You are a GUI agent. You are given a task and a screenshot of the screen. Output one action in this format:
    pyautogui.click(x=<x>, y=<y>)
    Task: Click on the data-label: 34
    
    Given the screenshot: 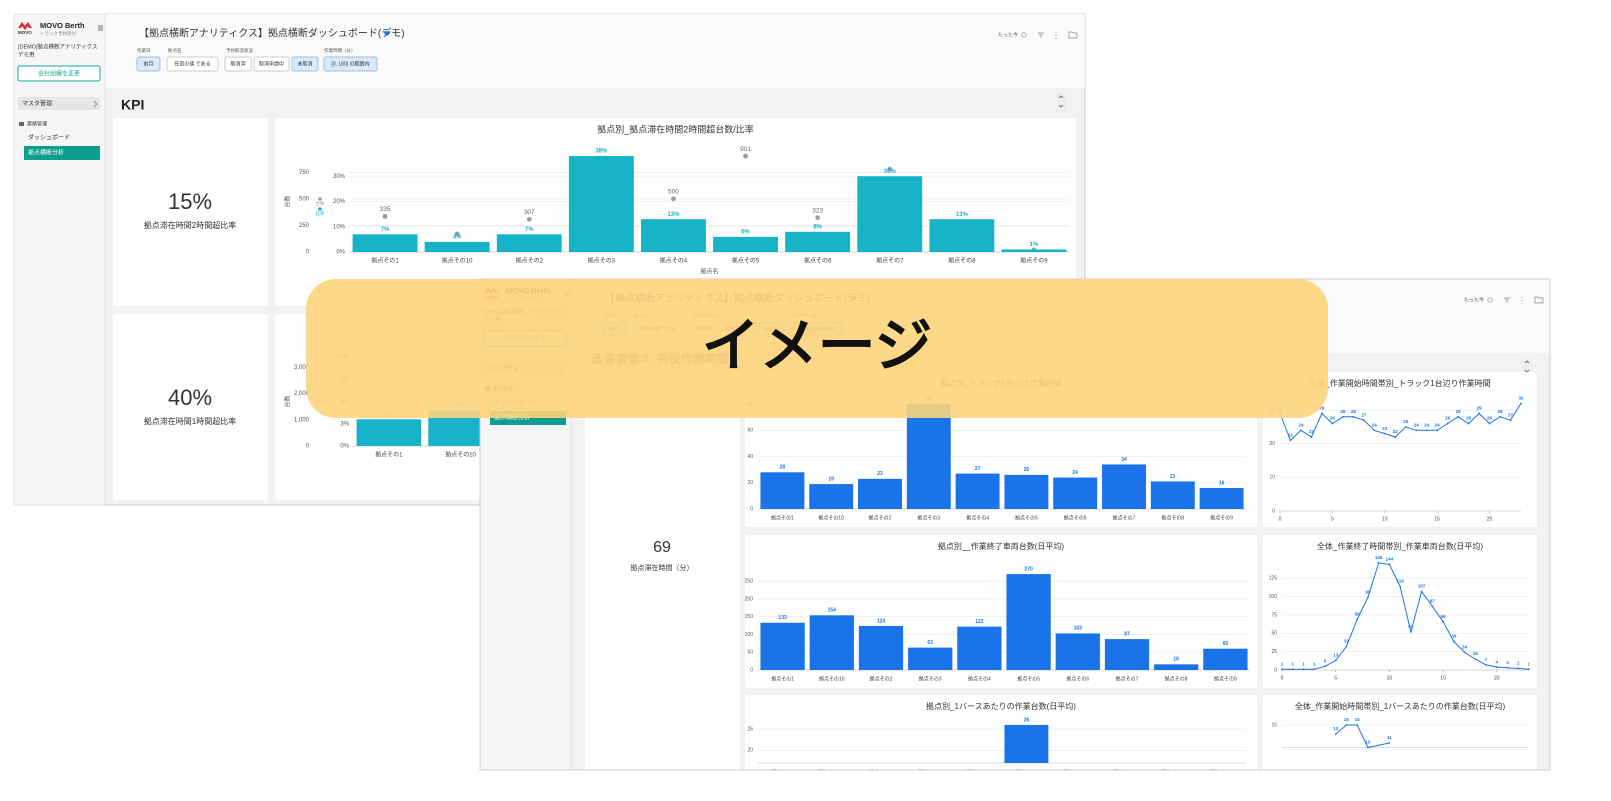 What is the action you would take?
    pyautogui.click(x=1124, y=460)
    